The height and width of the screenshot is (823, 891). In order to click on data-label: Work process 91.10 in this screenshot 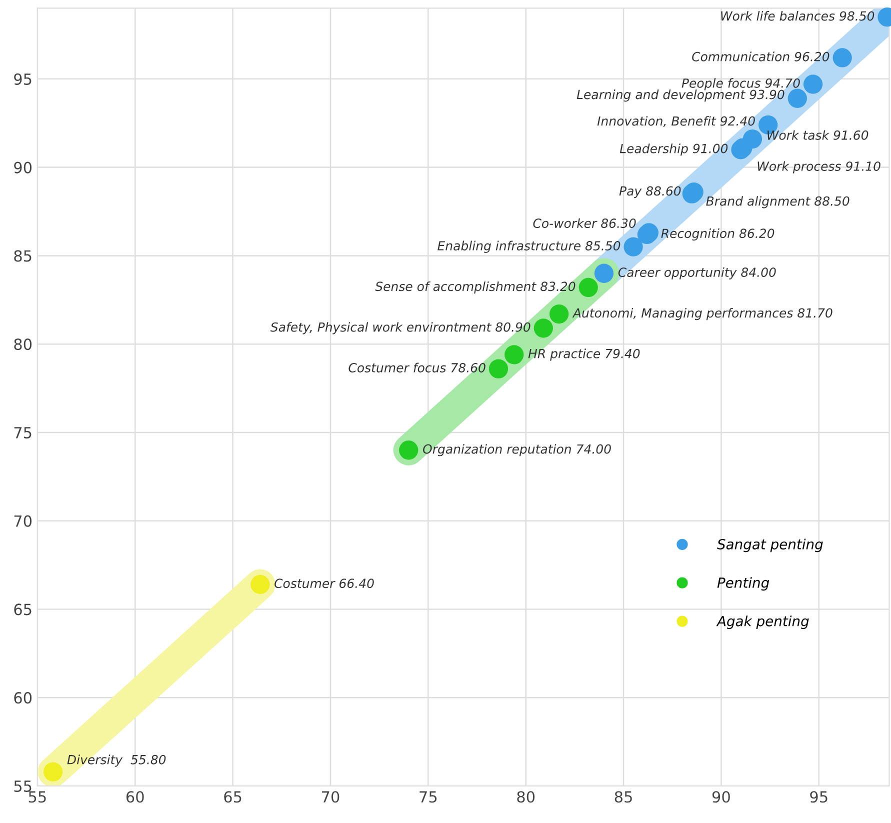, I will do `click(819, 167)`.